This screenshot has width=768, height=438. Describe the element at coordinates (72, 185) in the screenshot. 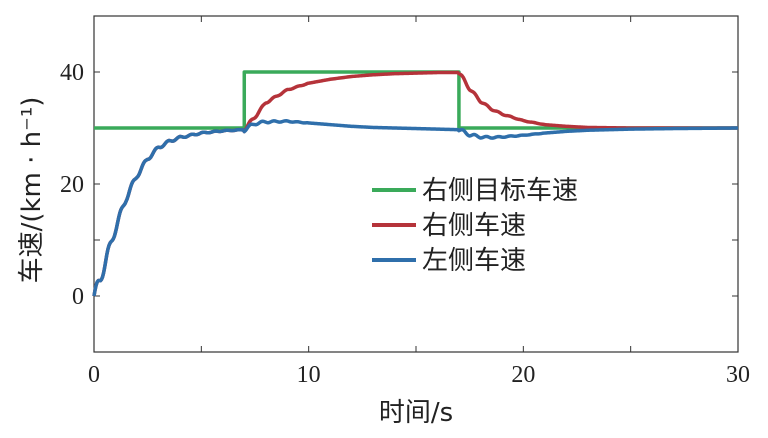

I see `y-tick-label: 20` at that location.